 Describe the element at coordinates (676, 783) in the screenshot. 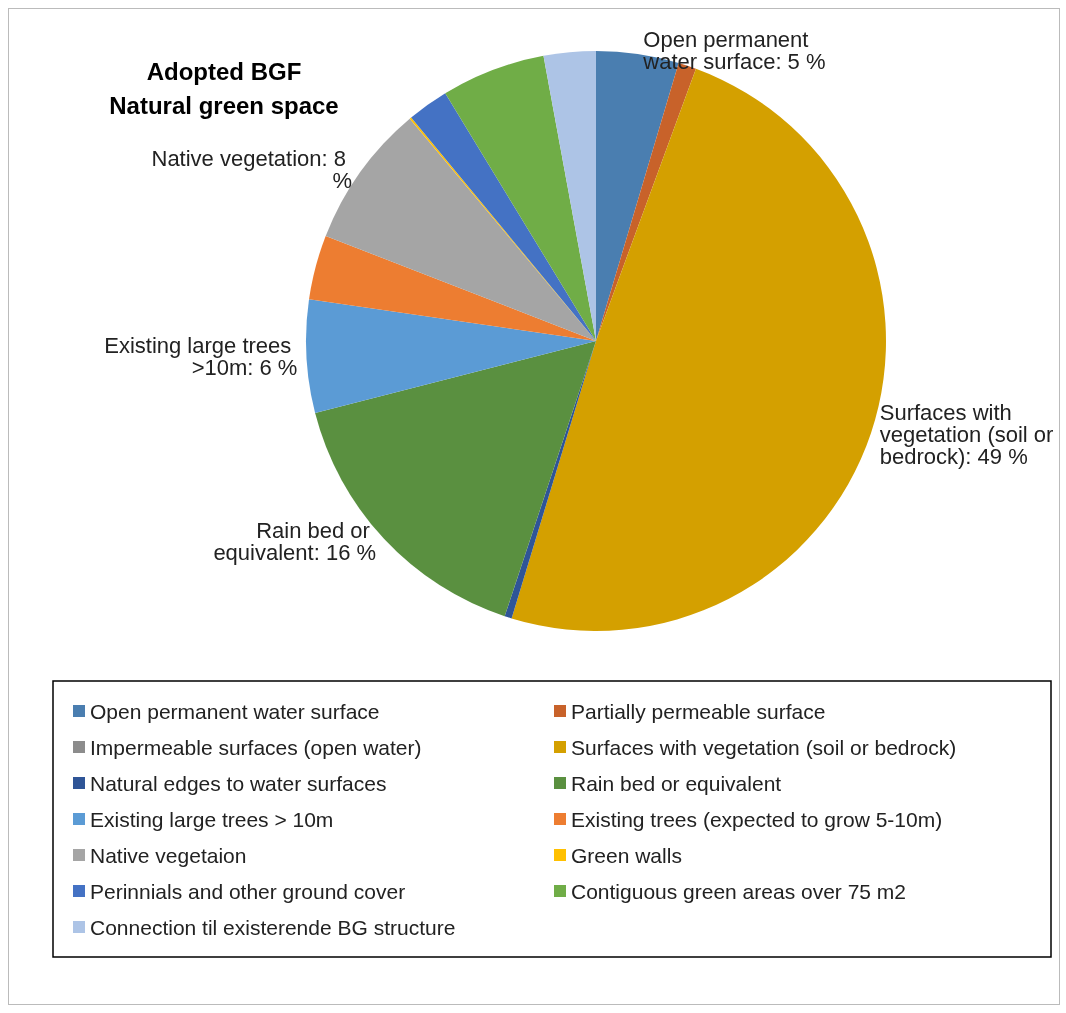

I see `legend-label: Rain bed or equivalent` at that location.